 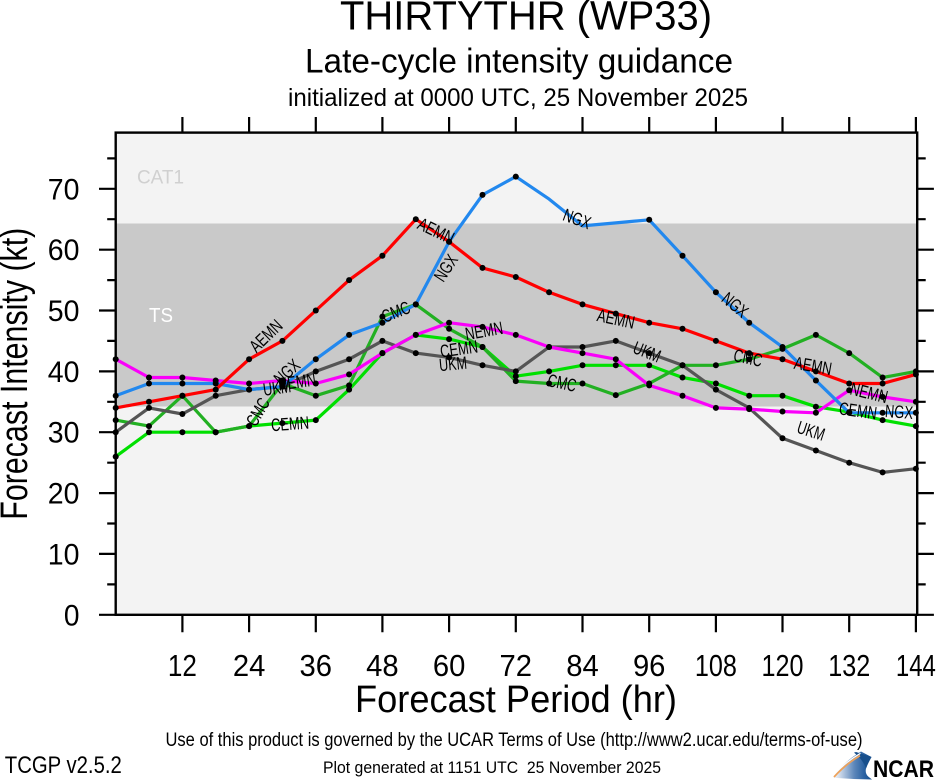 I want to click on svg-text: Forecast Intensity (kt), so click(x=18, y=374).